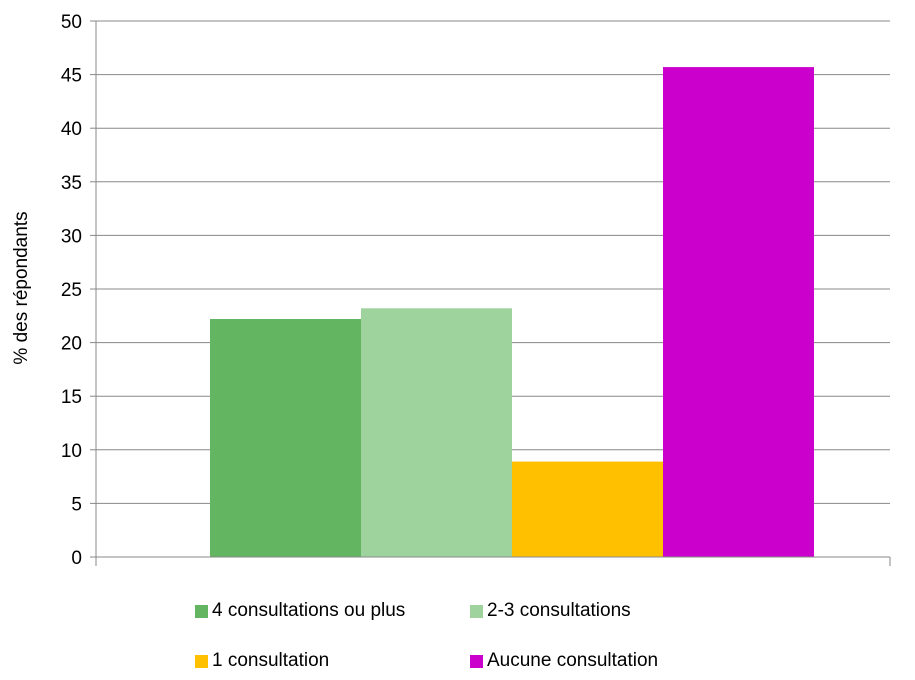 Image resolution: width=915 pixels, height=680 pixels. I want to click on y-tick-label: 10, so click(71, 451).